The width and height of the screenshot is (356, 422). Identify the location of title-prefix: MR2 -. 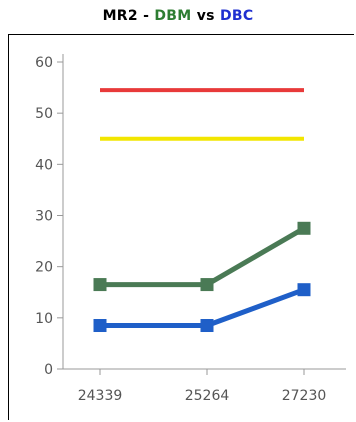
(128, 16).